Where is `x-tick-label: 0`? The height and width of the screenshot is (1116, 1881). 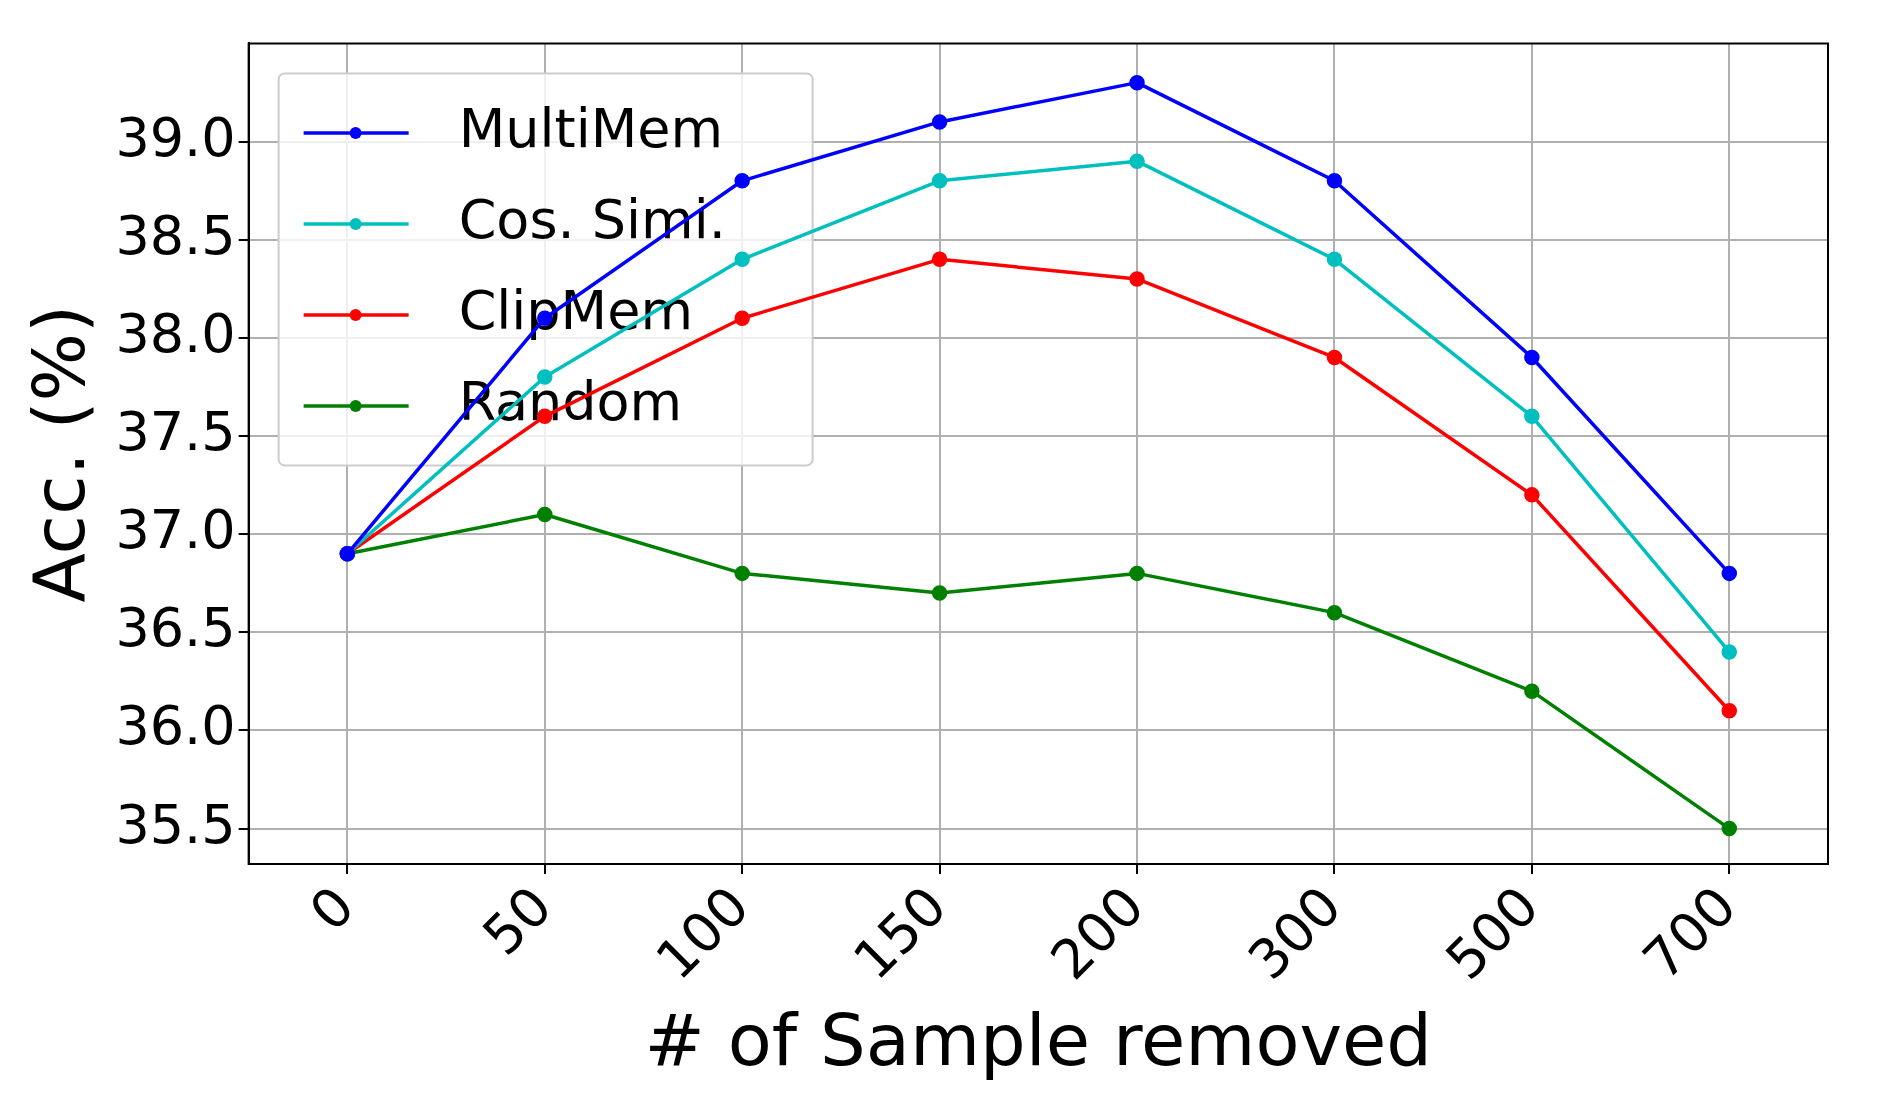
x-tick-label: 0 is located at coordinates (332, 909).